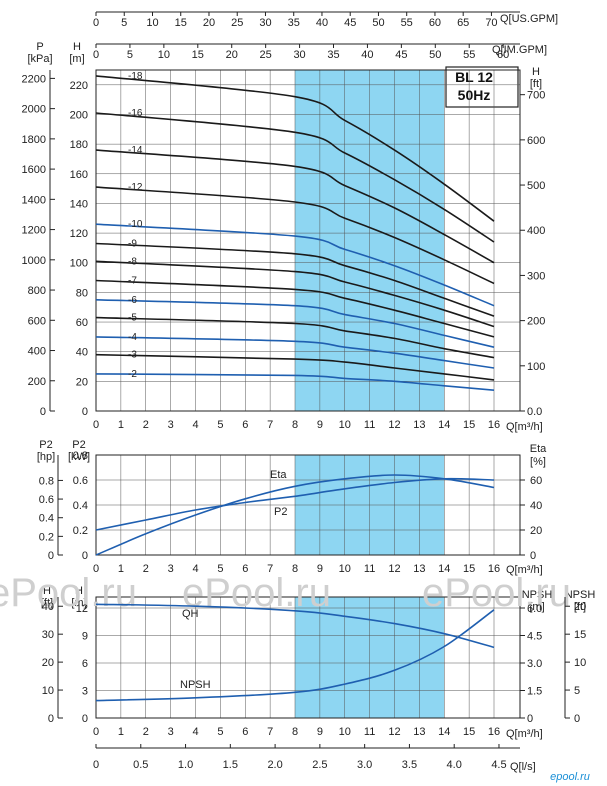 The width and height of the screenshot is (607, 786). What do you see at coordinates (577, 691) in the screenshot?
I see `npshft-axis-tick-label: 5` at bounding box center [577, 691].